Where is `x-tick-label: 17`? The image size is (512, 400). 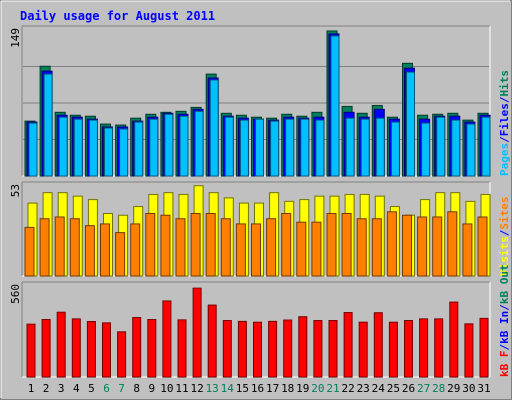 x-tick-label: 17 is located at coordinates (272, 388).